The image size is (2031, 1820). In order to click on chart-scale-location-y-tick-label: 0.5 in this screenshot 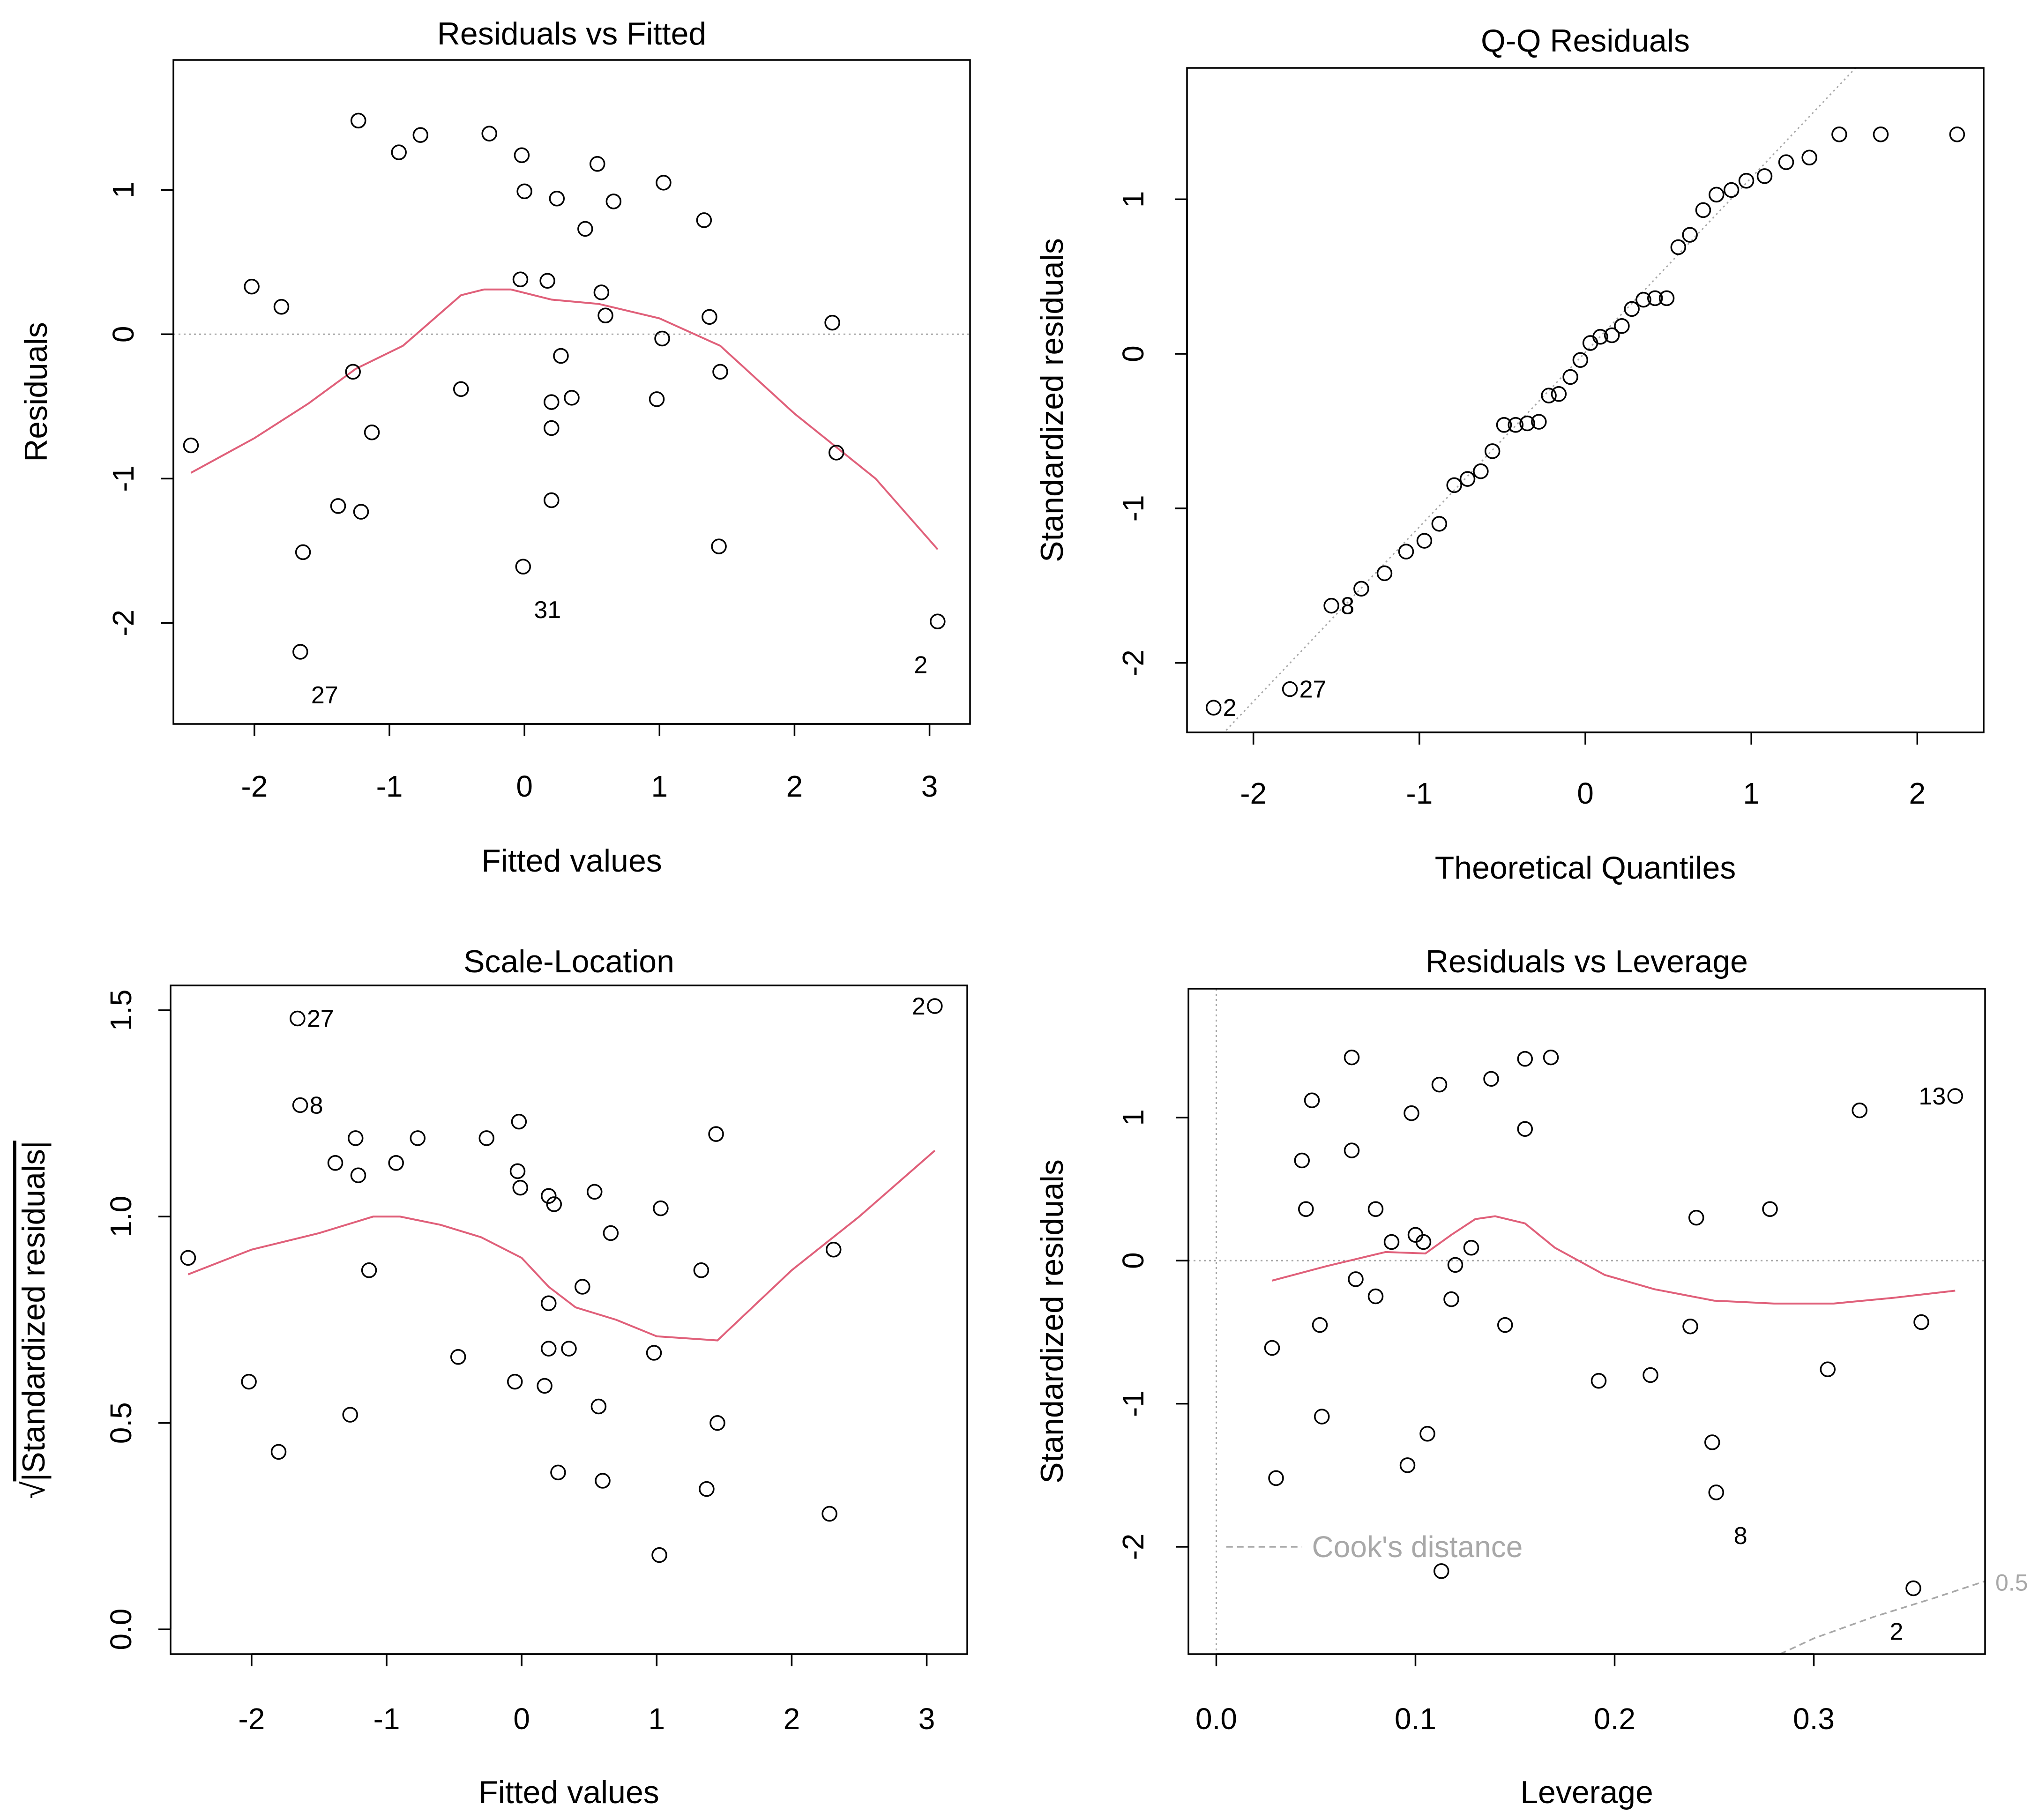, I will do `click(121, 1423)`.